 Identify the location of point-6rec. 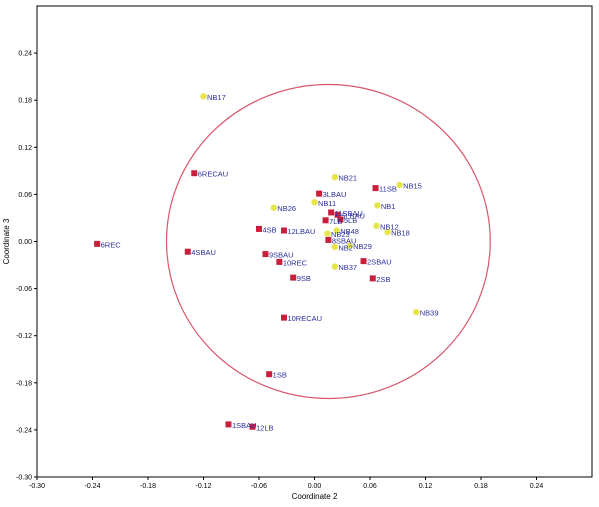
(97, 243).